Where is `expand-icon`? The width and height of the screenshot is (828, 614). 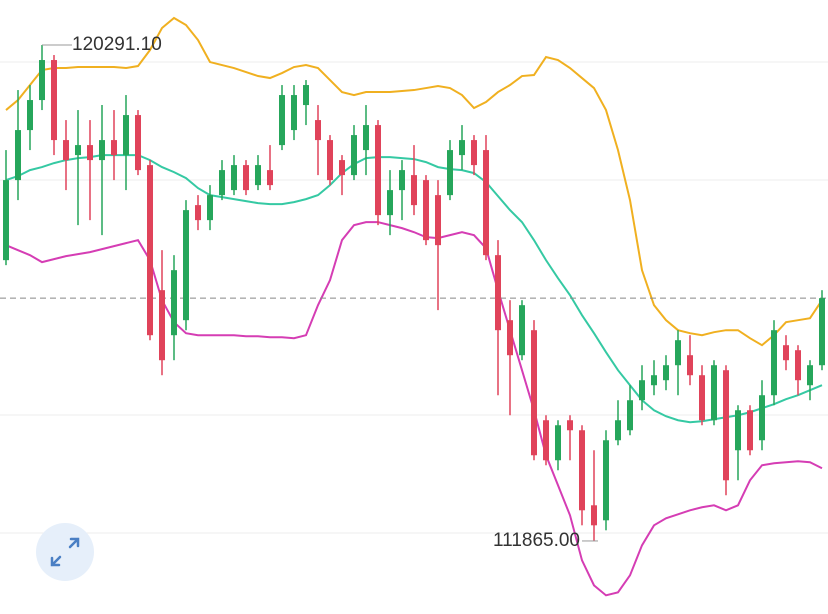
expand-icon is located at coordinates (65, 552).